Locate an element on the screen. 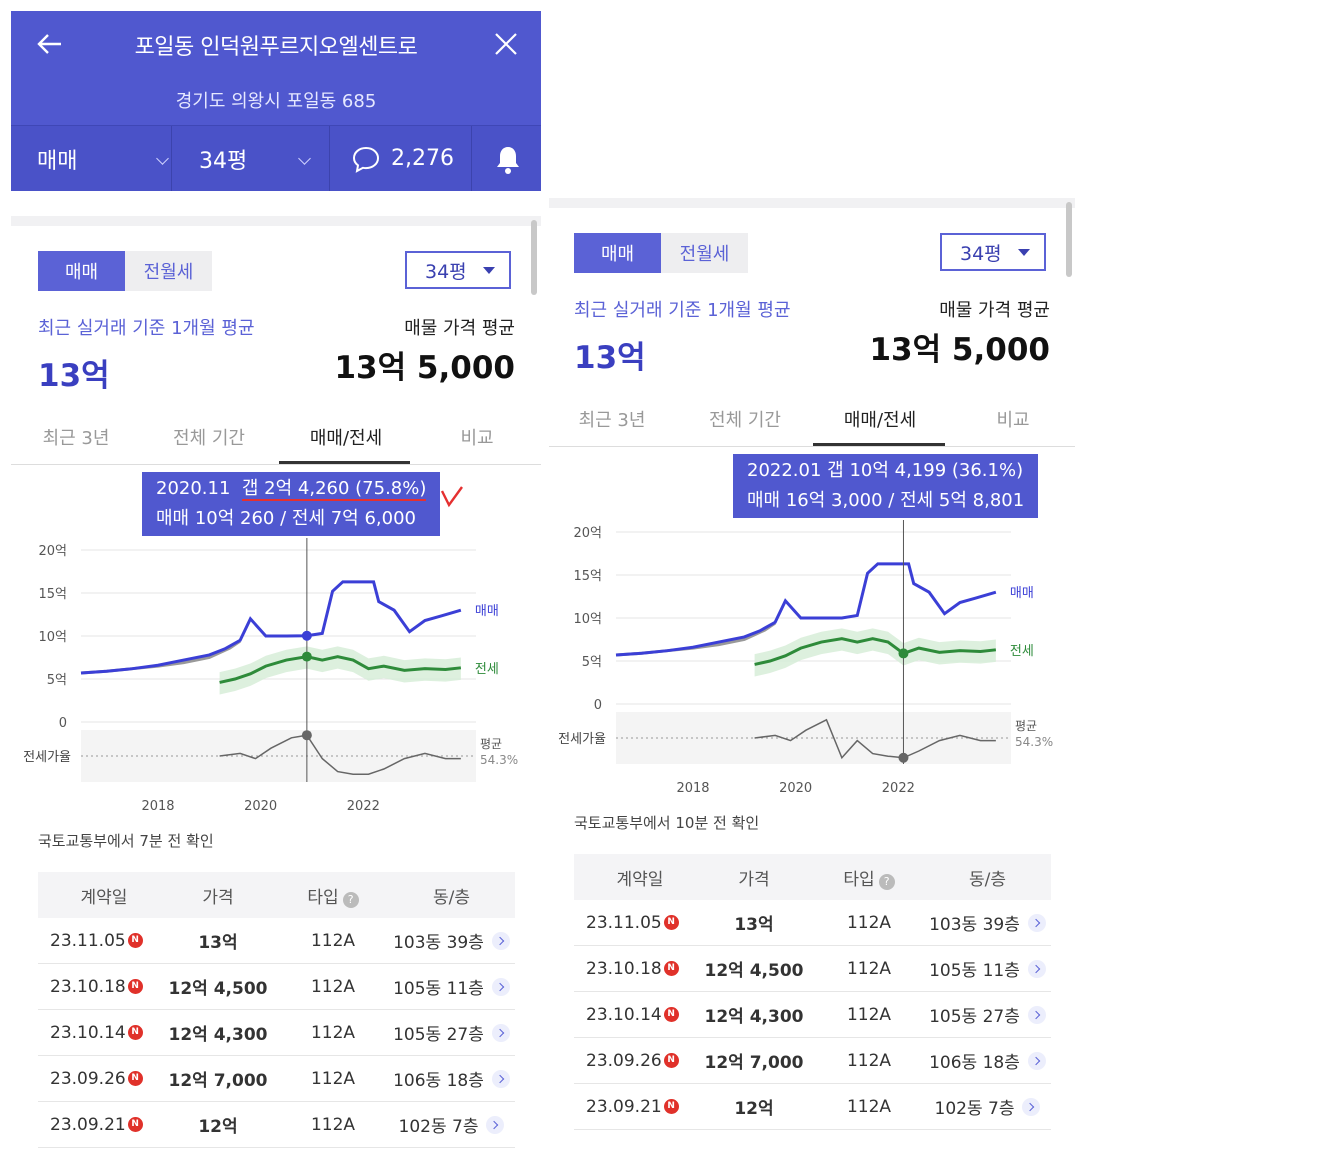 This screenshot has width=1322, height=1167. bell-icon is located at coordinates (508, 160).